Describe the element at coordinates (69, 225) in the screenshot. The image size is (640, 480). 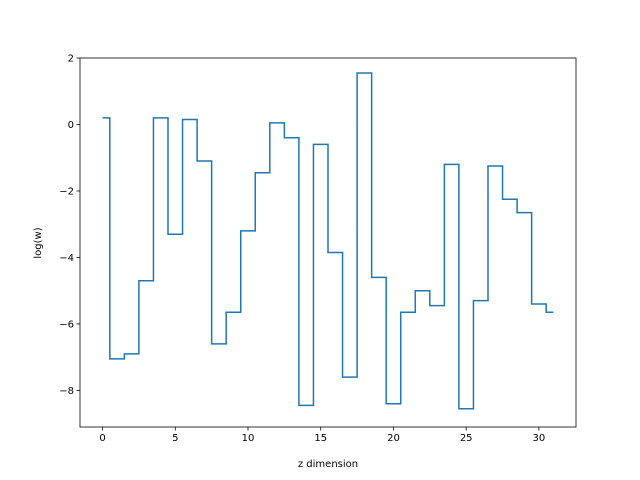
I see `y-axis-ticks: −8 −6 −4 −2 0 2` at that location.